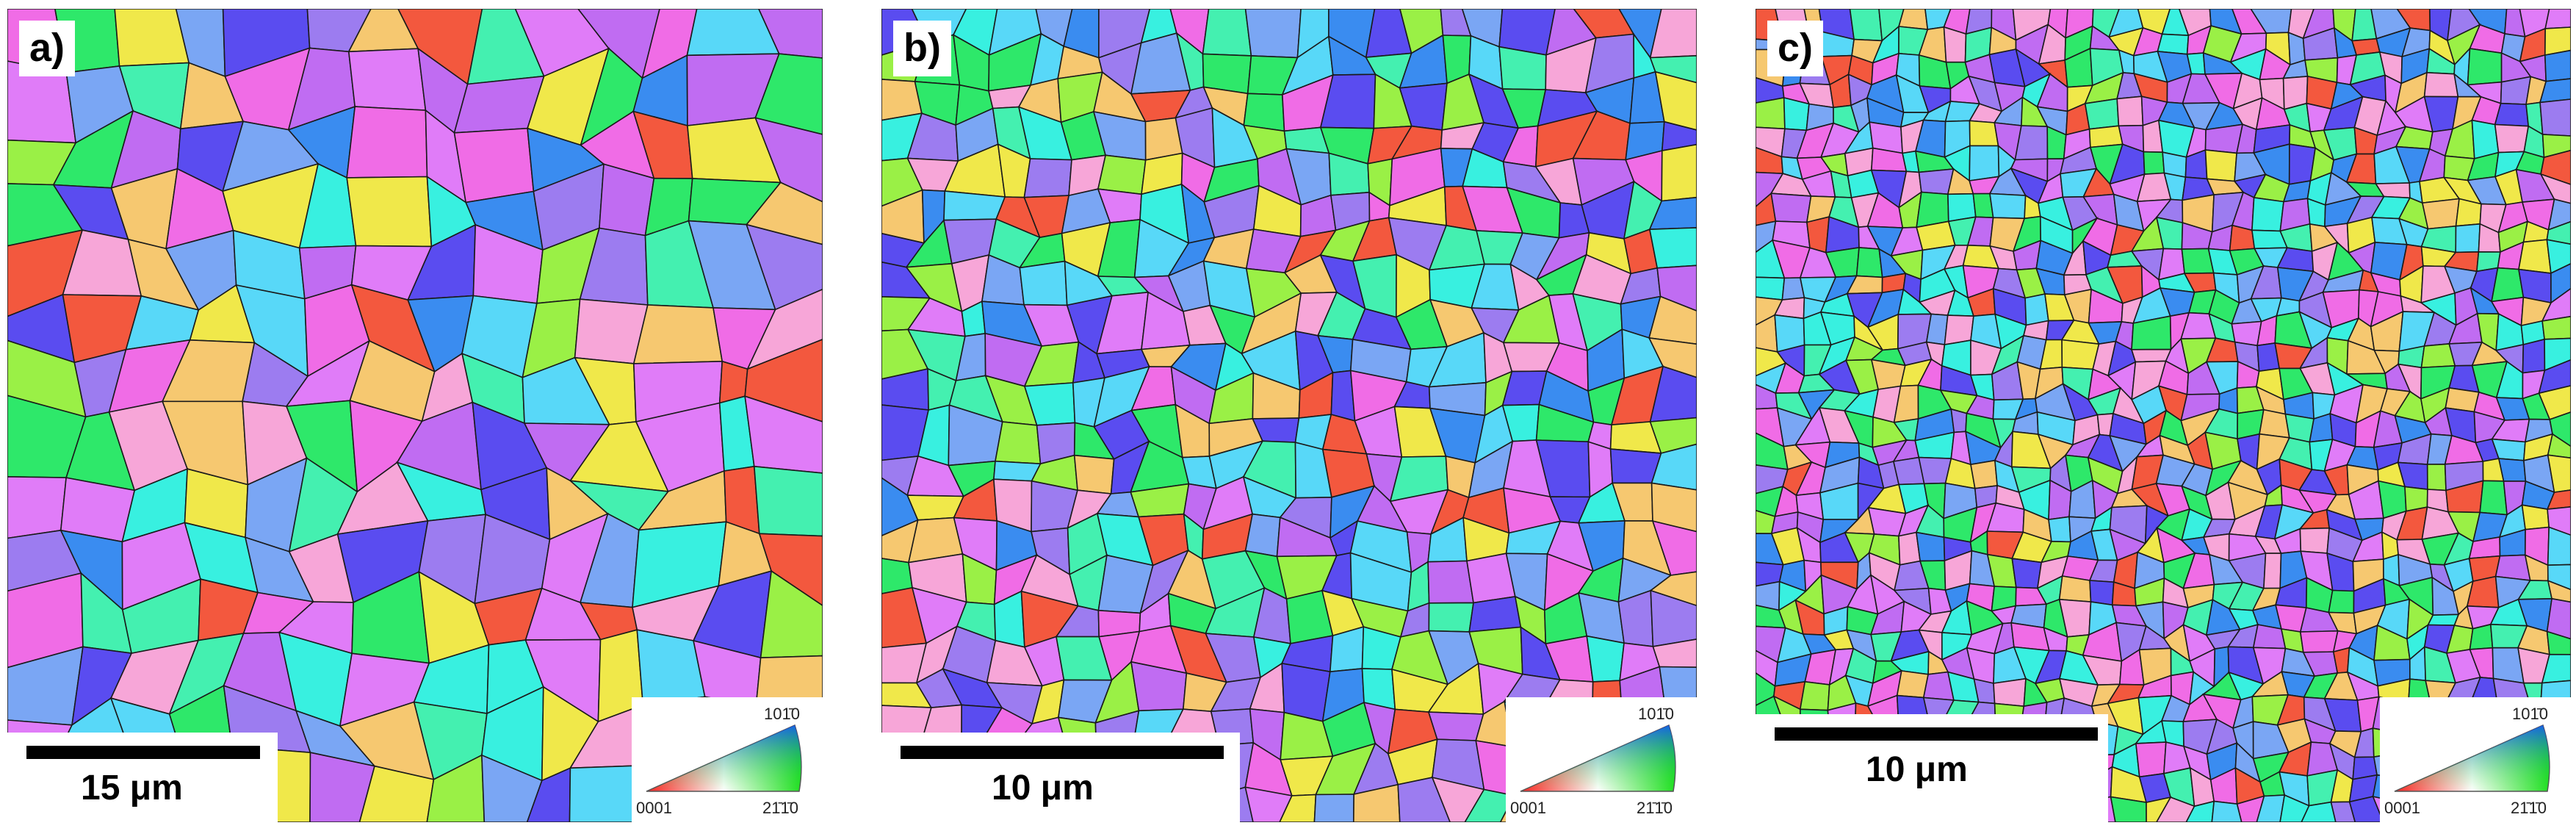  Describe the element at coordinates (2467, 761) in the screenshot. I see `ipf-triangle-c: 101̄0 0001 21̄1̄0` at that location.